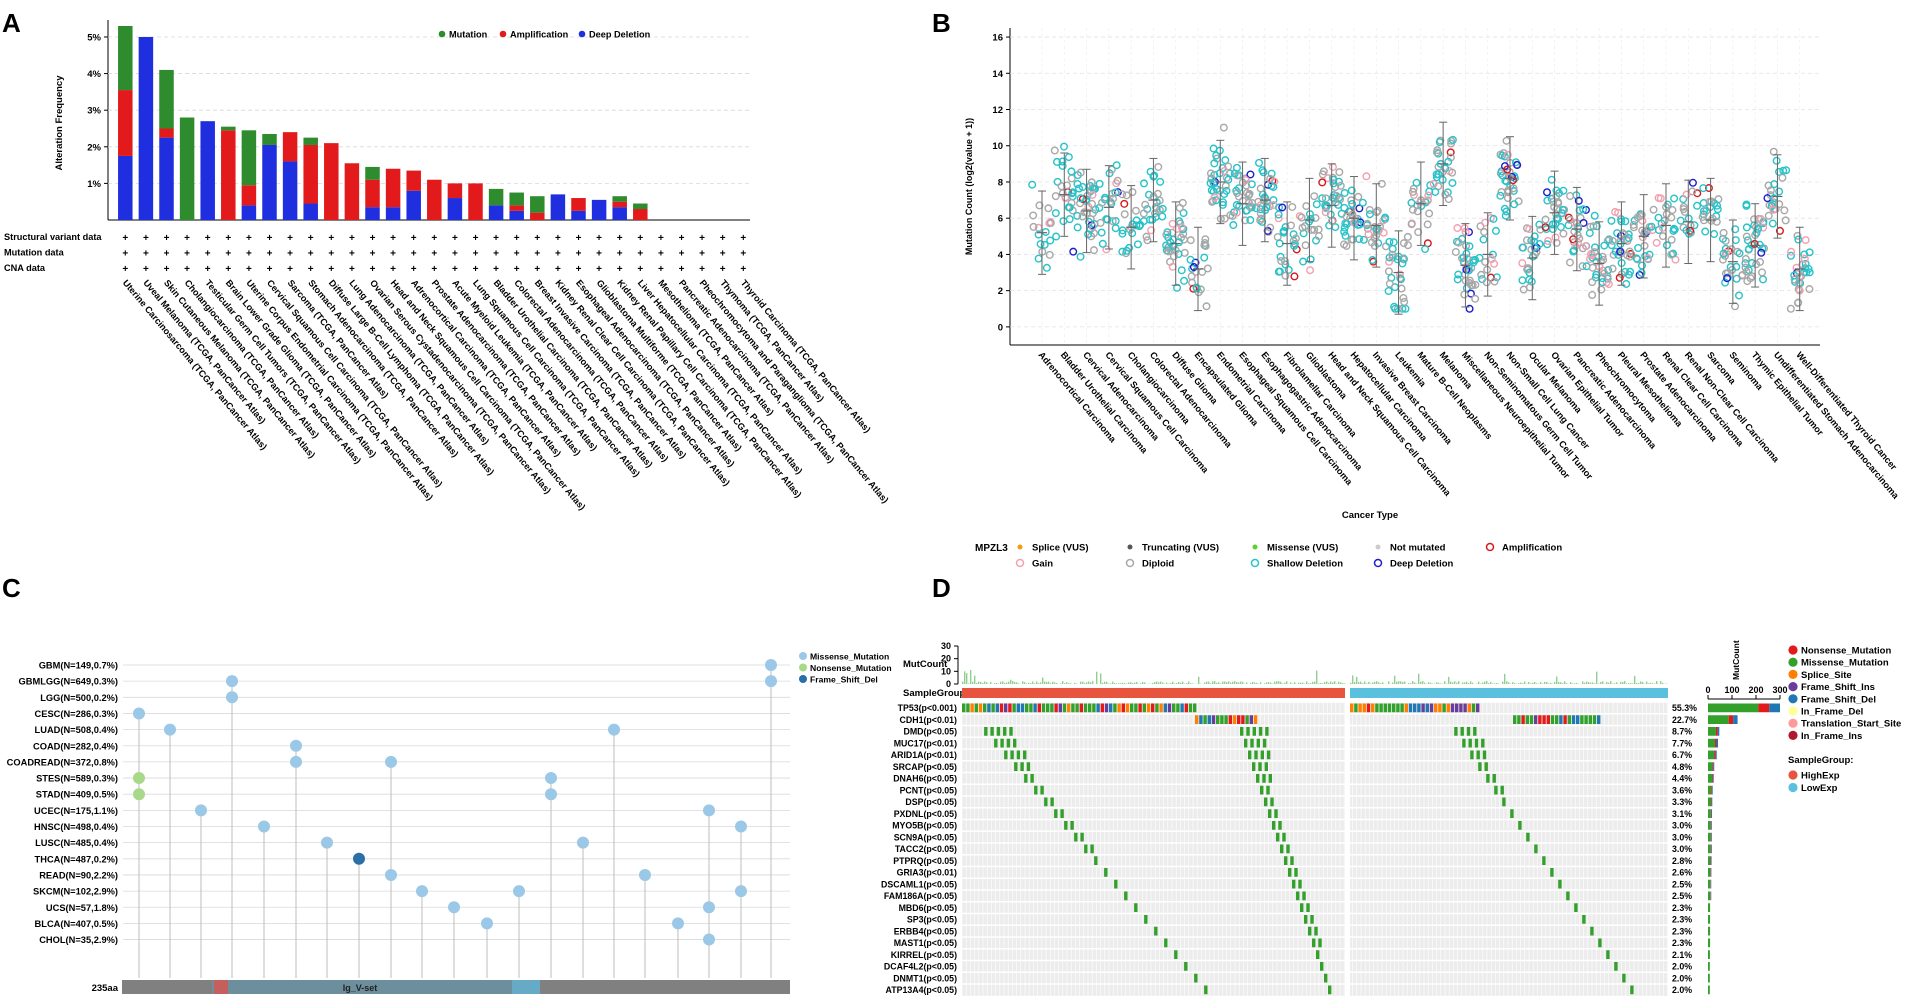 The height and width of the screenshot is (999, 1908). Describe the element at coordinates (1682, 779) in the screenshot. I see `gene-percentage: 4.4%` at that location.